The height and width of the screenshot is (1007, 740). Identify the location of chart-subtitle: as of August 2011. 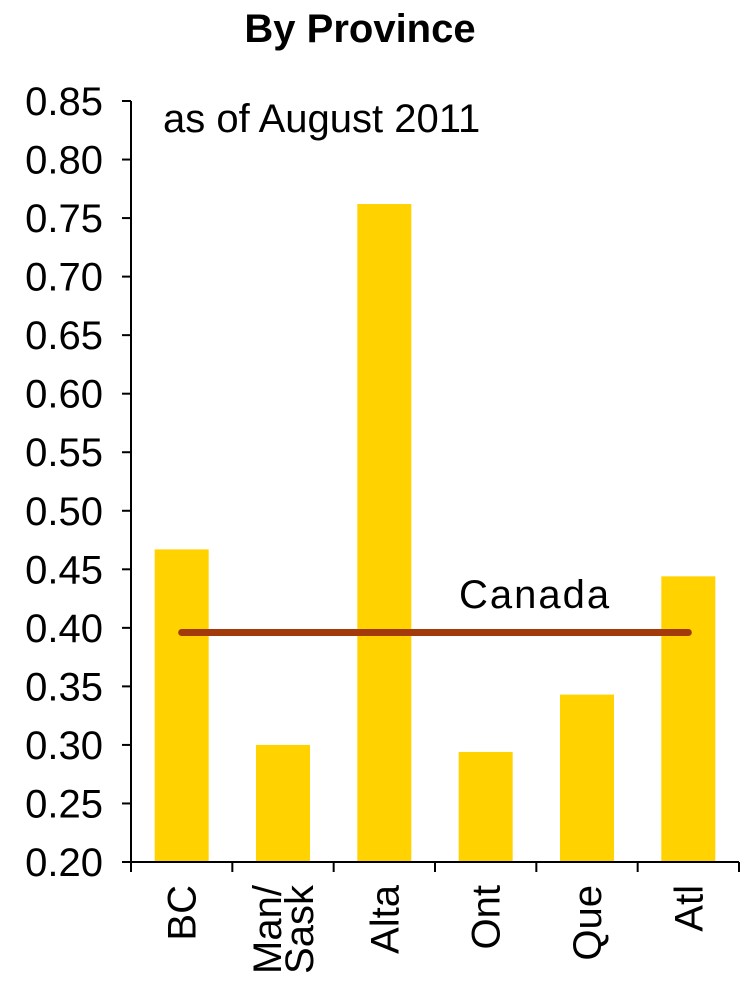
(321, 119).